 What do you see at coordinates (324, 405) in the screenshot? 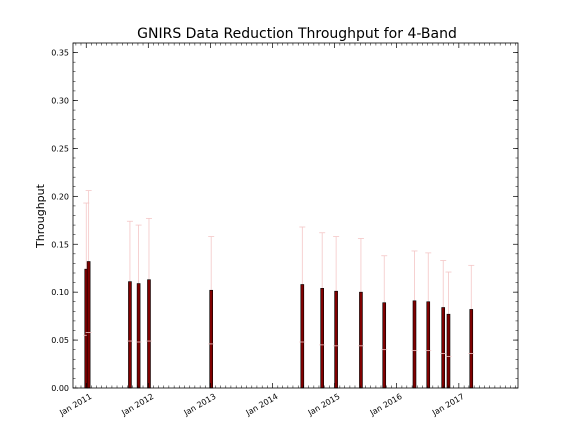
I see `x-tick-label: Jan 2015` at bounding box center [324, 405].